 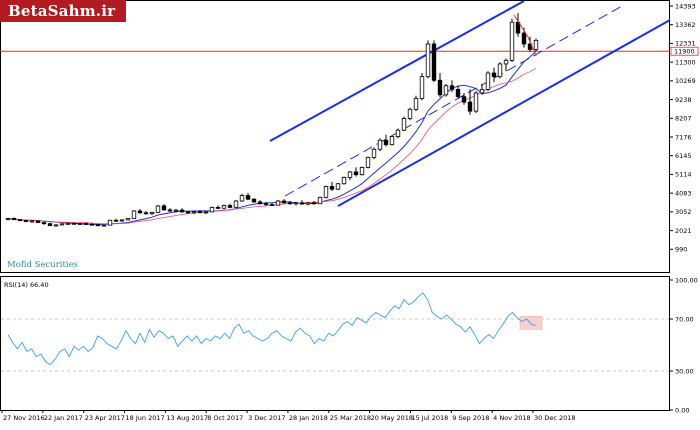 What do you see at coordinates (683, 193) in the screenshot?
I see `price-y-tick-label: 4083` at bounding box center [683, 193].